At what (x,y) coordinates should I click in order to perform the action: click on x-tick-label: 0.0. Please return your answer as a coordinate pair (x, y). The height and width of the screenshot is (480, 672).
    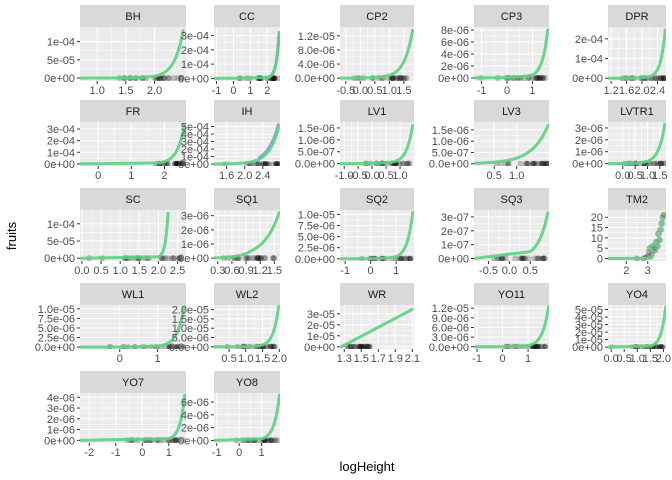
    Looking at the image, I should click on (360, 91).